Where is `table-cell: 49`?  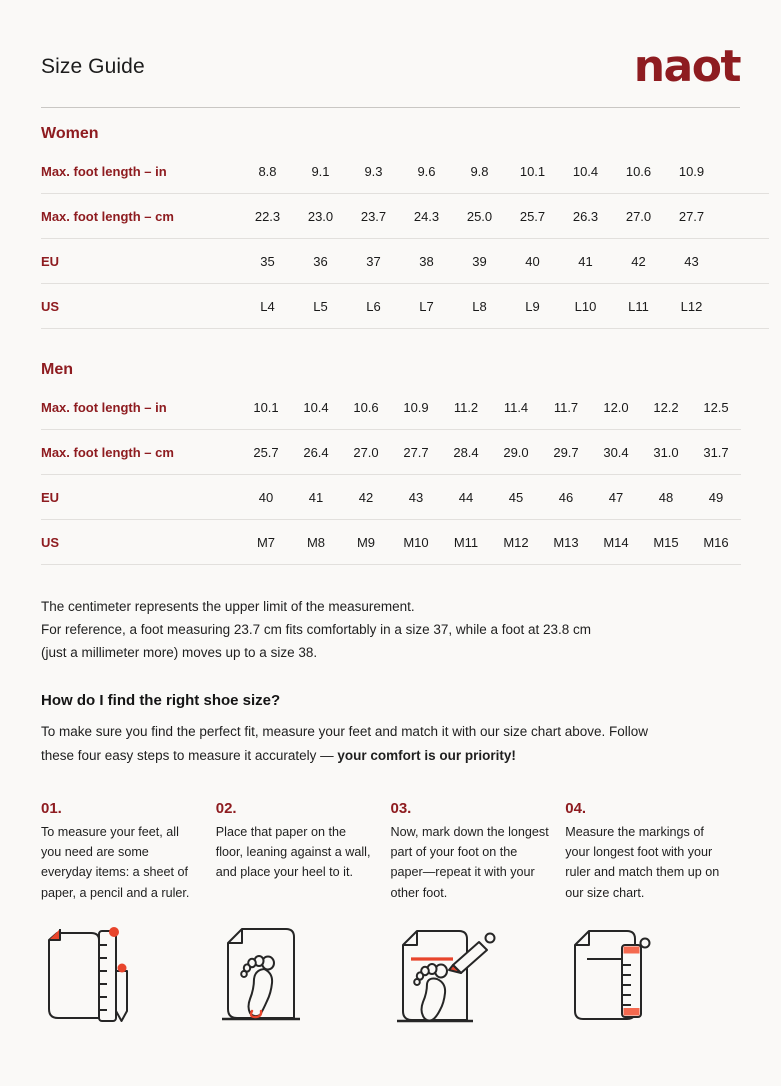
table-cell: 49 is located at coordinates (716, 497).